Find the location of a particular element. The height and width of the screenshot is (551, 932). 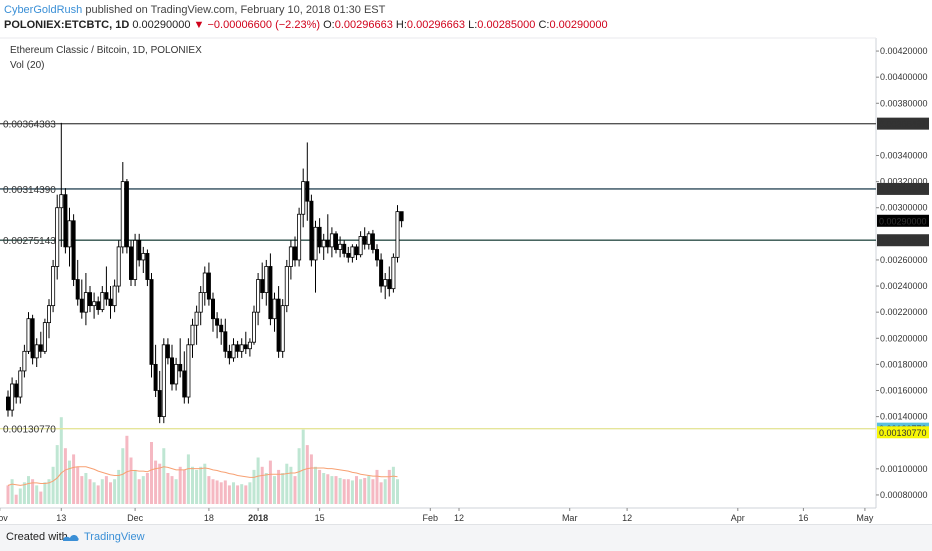

price-tick-label: 0.00380000 is located at coordinates (904, 103).